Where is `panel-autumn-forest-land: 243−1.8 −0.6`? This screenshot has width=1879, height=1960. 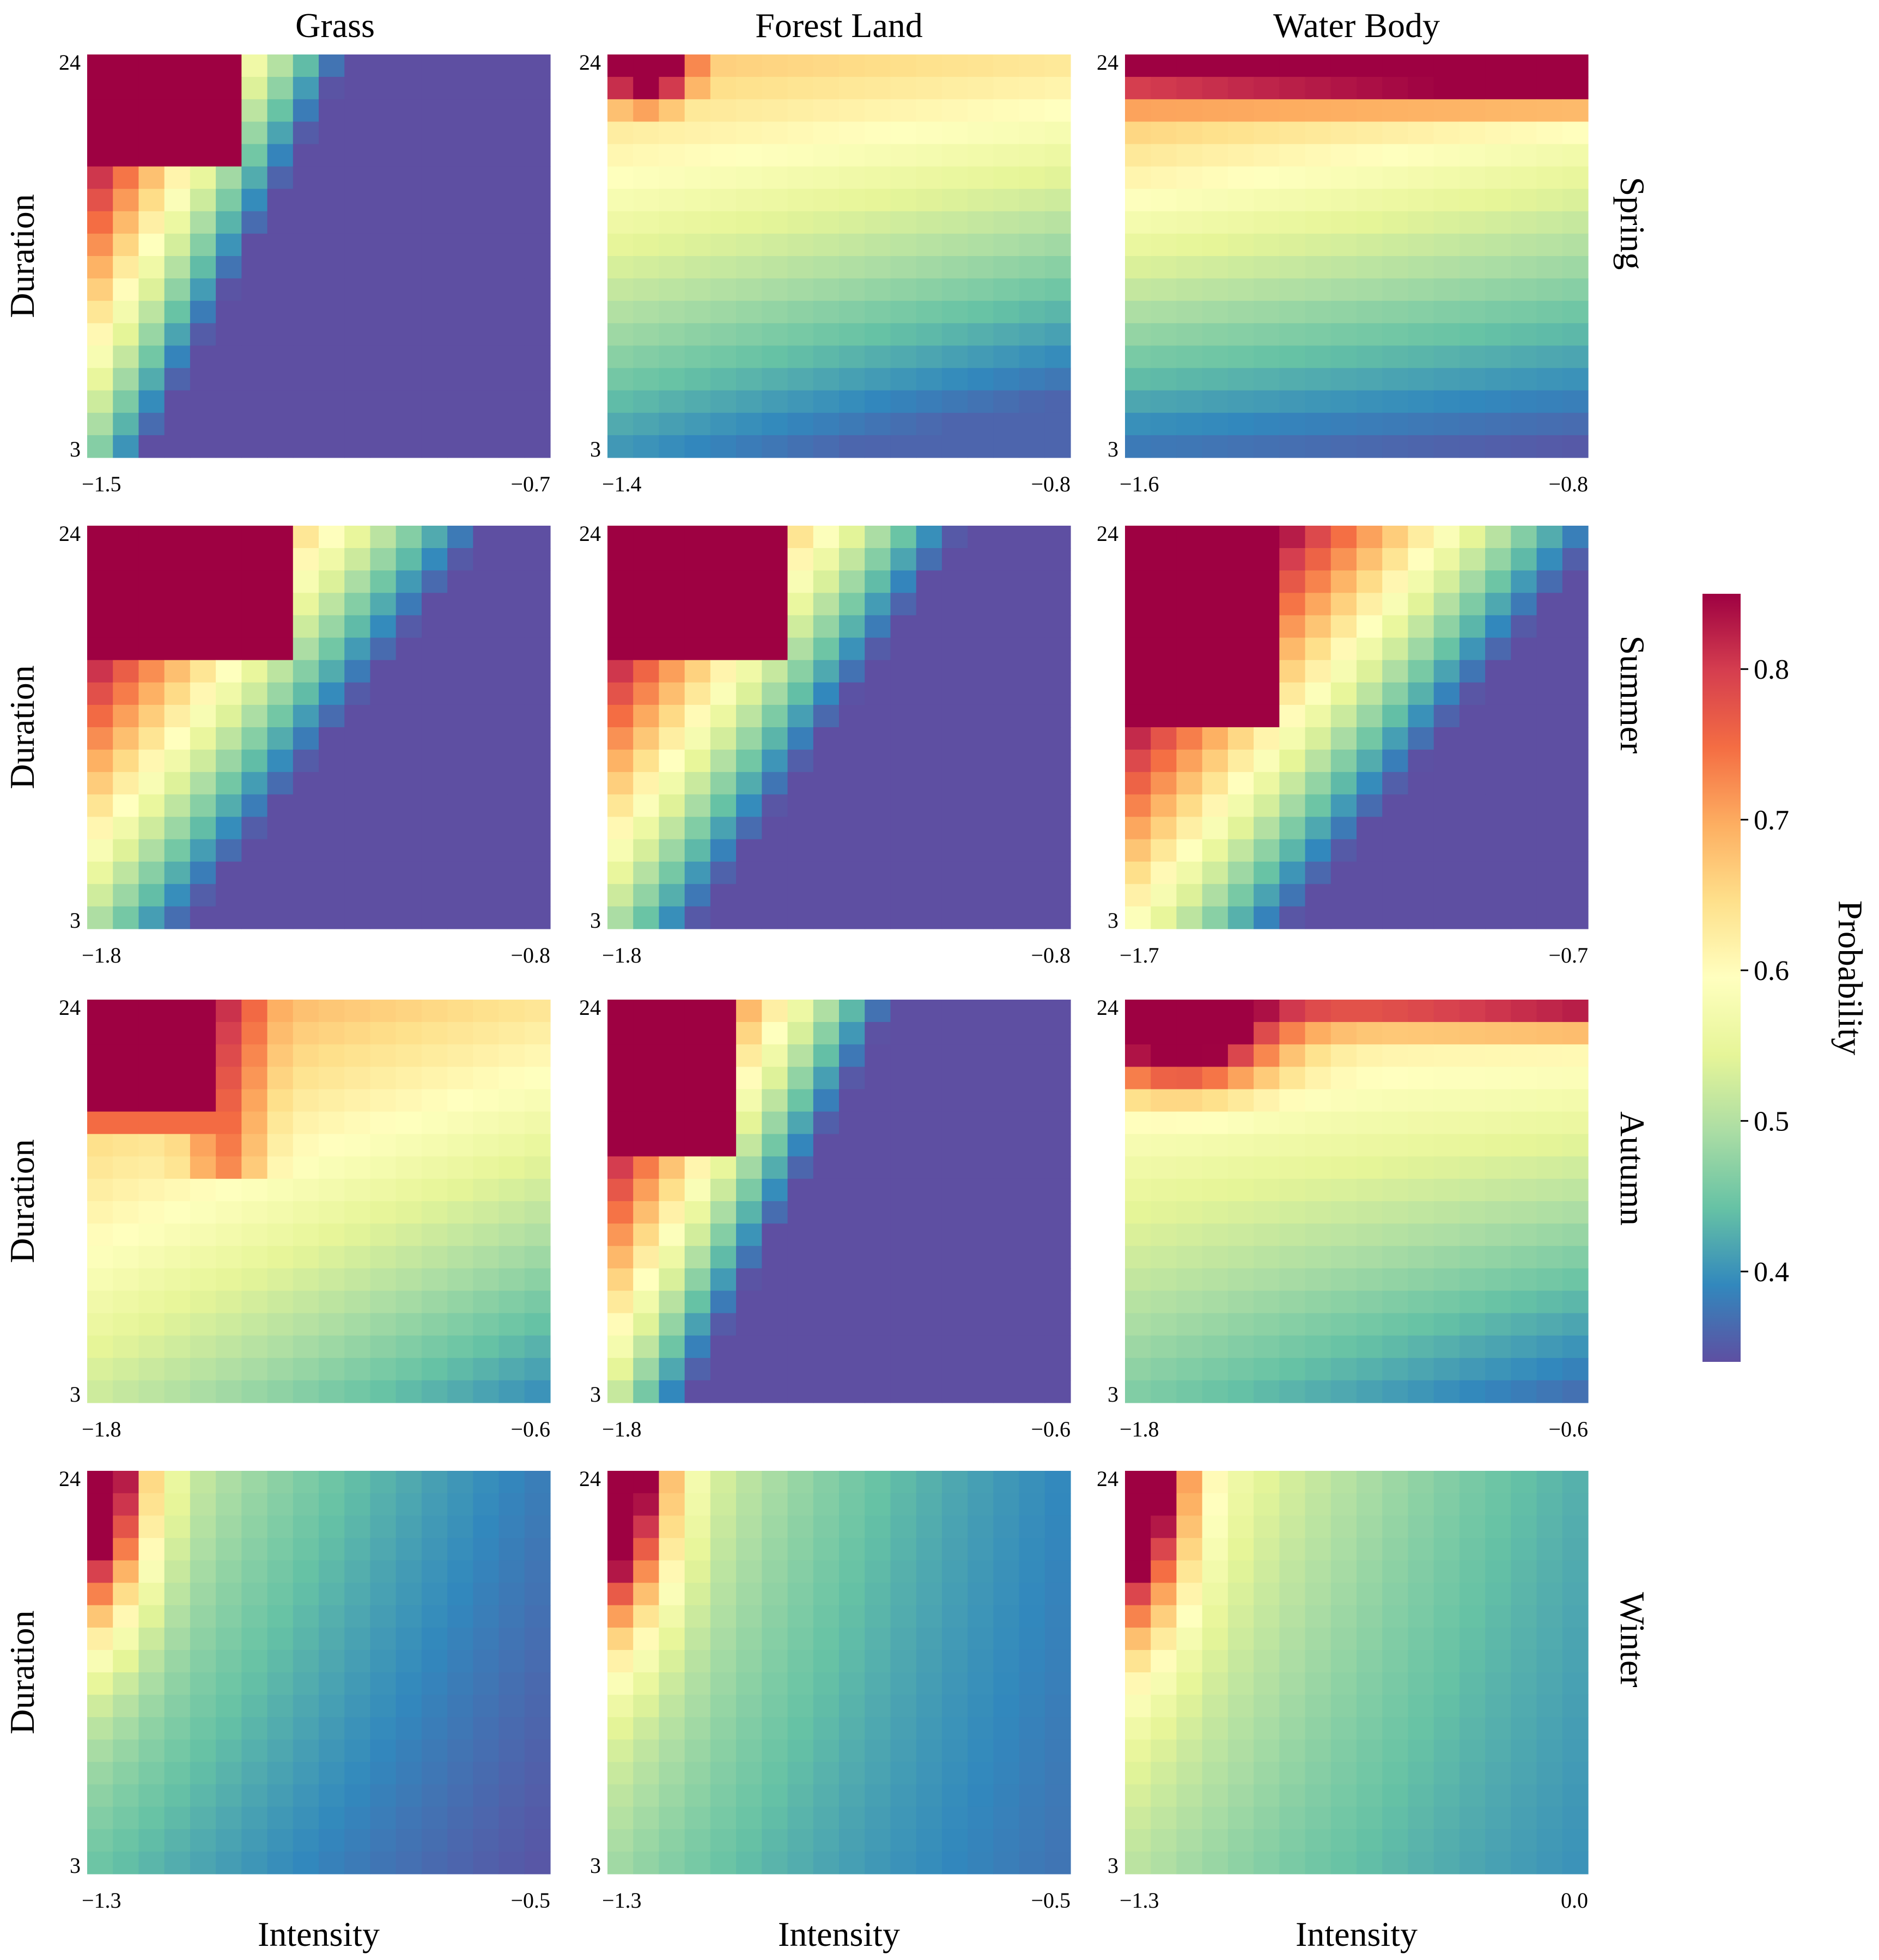
panel-autumn-forest-land: 243−1.8 −0.6 is located at coordinates (825, 1218).